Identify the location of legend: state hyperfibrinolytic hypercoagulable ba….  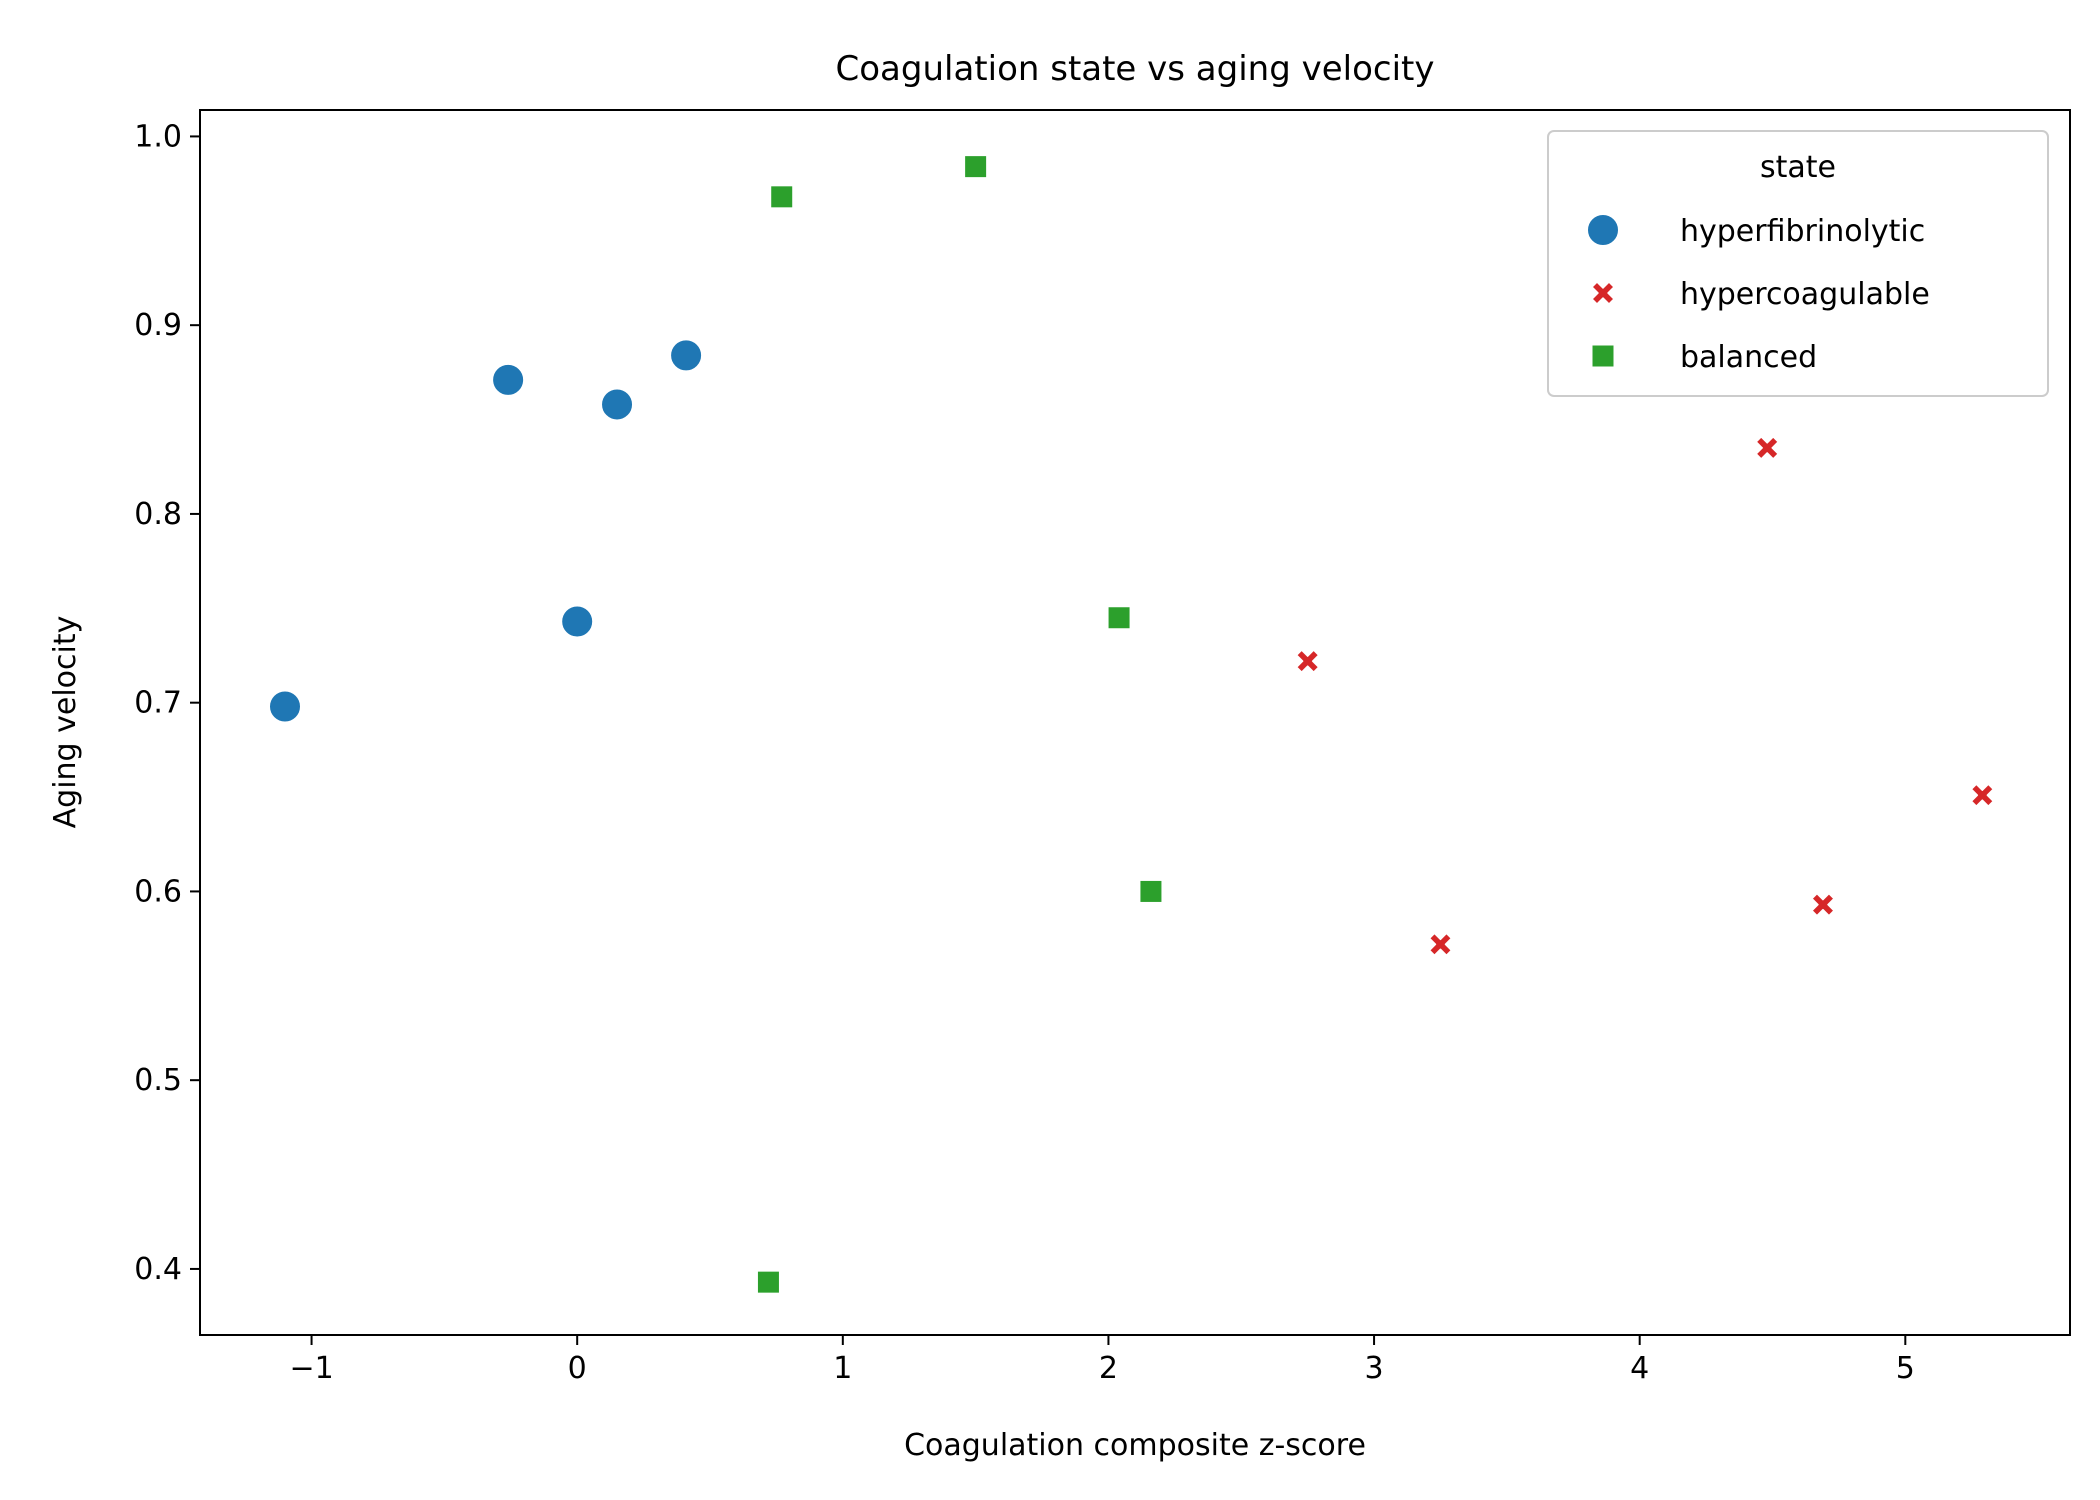
(1798, 263).